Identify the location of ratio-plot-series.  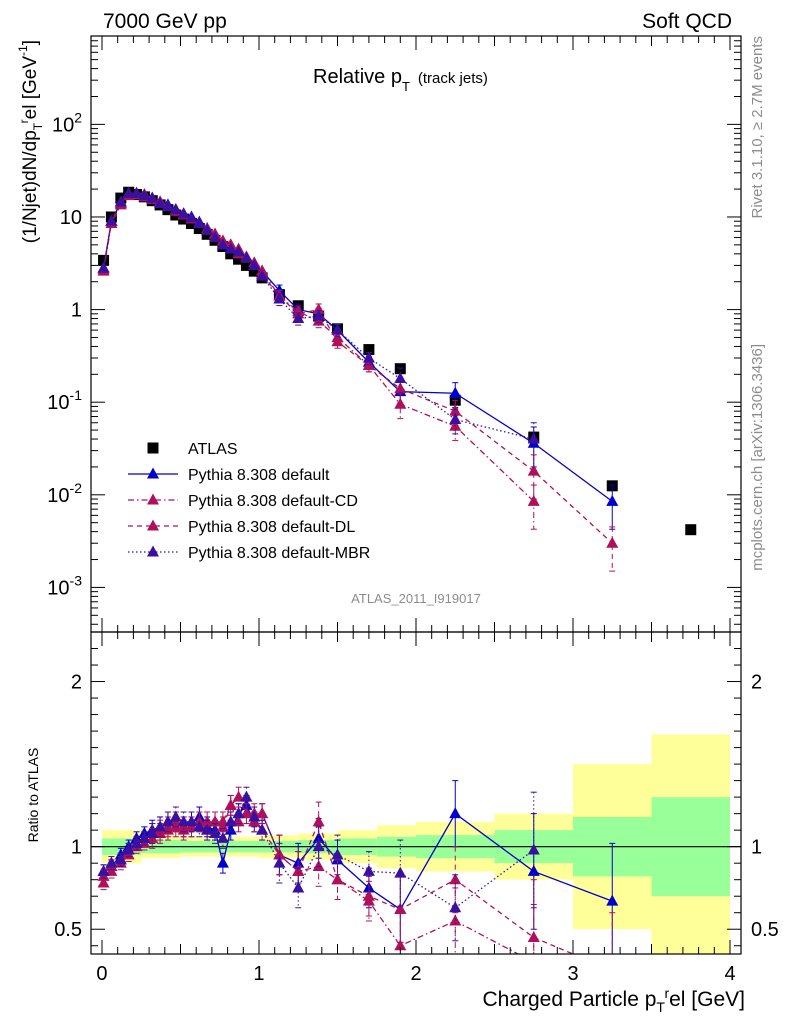
(358, 867).